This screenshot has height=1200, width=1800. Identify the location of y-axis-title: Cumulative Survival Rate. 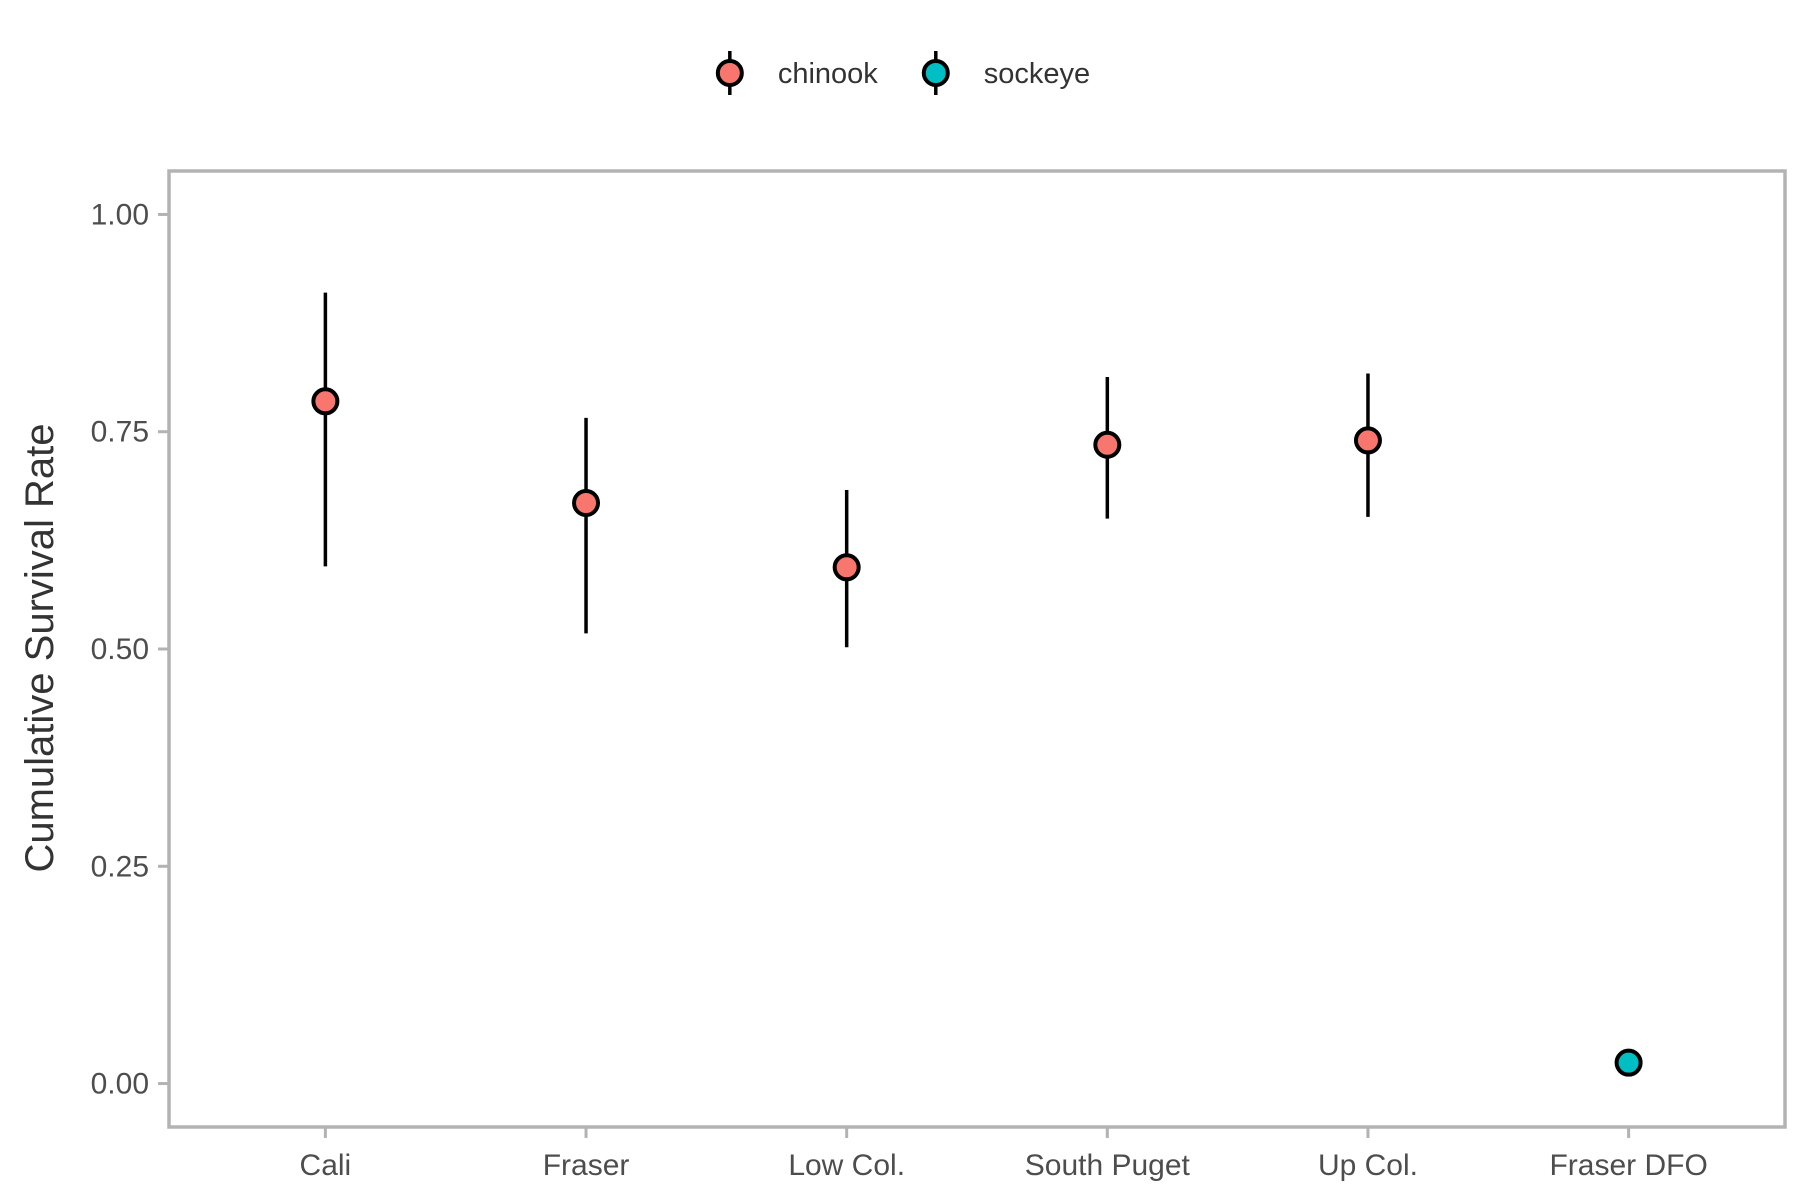
(40, 647).